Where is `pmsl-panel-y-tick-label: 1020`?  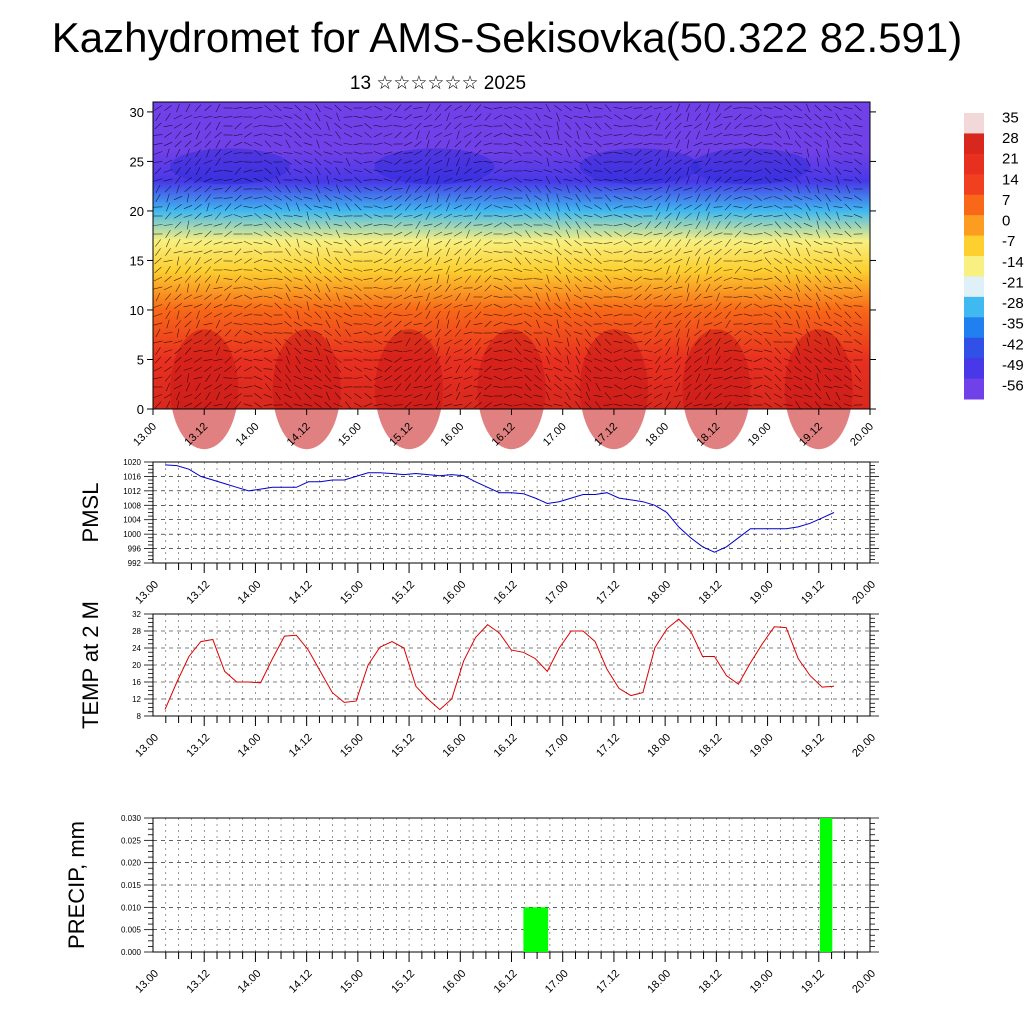
pmsl-panel-y-tick-label: 1020 is located at coordinates (132, 462).